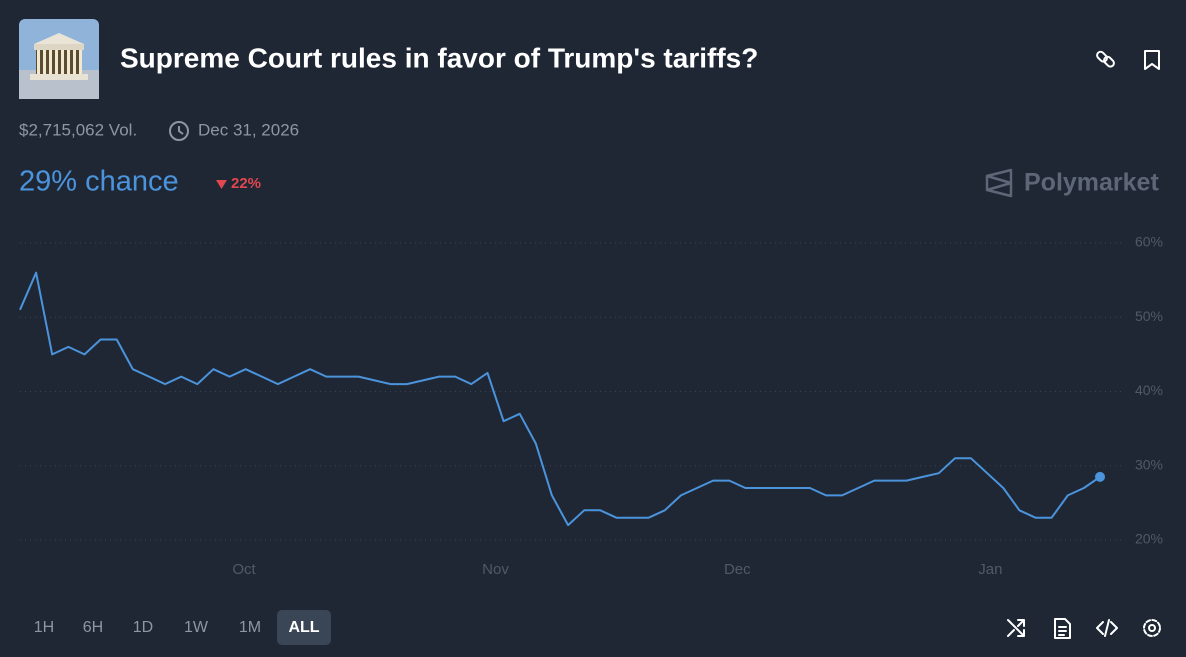  What do you see at coordinates (999, 183) in the screenshot?
I see `brand-logo` at bounding box center [999, 183].